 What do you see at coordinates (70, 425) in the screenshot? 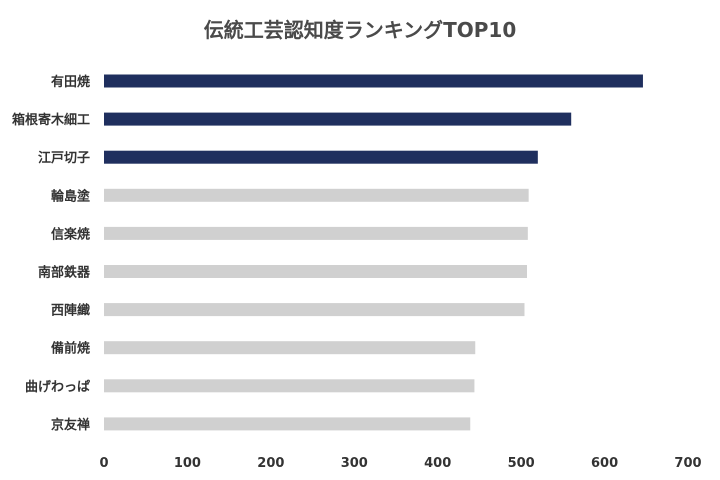
I see `category-label: 京友禅` at bounding box center [70, 425].